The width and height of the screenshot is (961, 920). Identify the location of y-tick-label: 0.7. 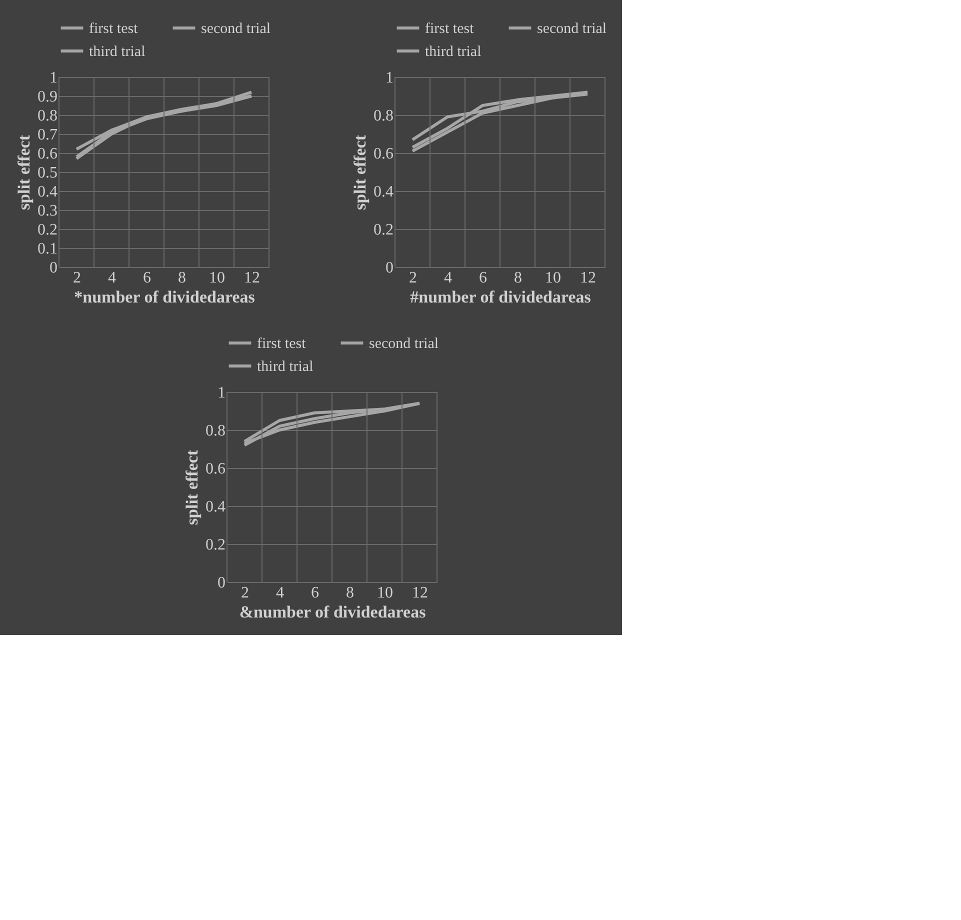
(48, 135).